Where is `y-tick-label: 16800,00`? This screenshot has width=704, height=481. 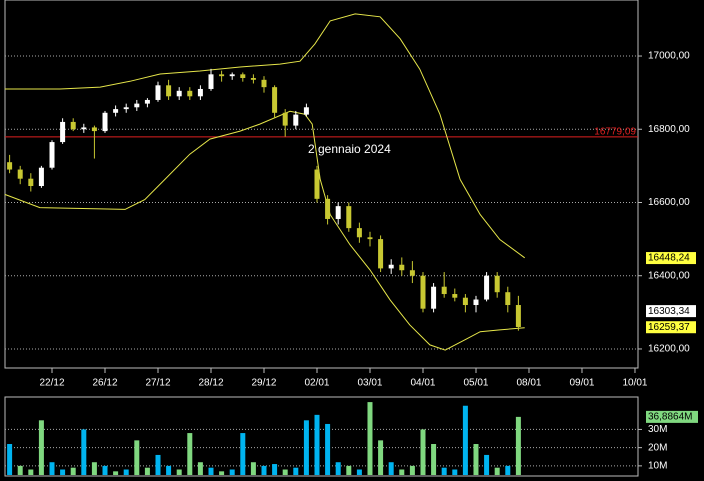
y-tick-label: 16800,00 is located at coordinates (669, 129).